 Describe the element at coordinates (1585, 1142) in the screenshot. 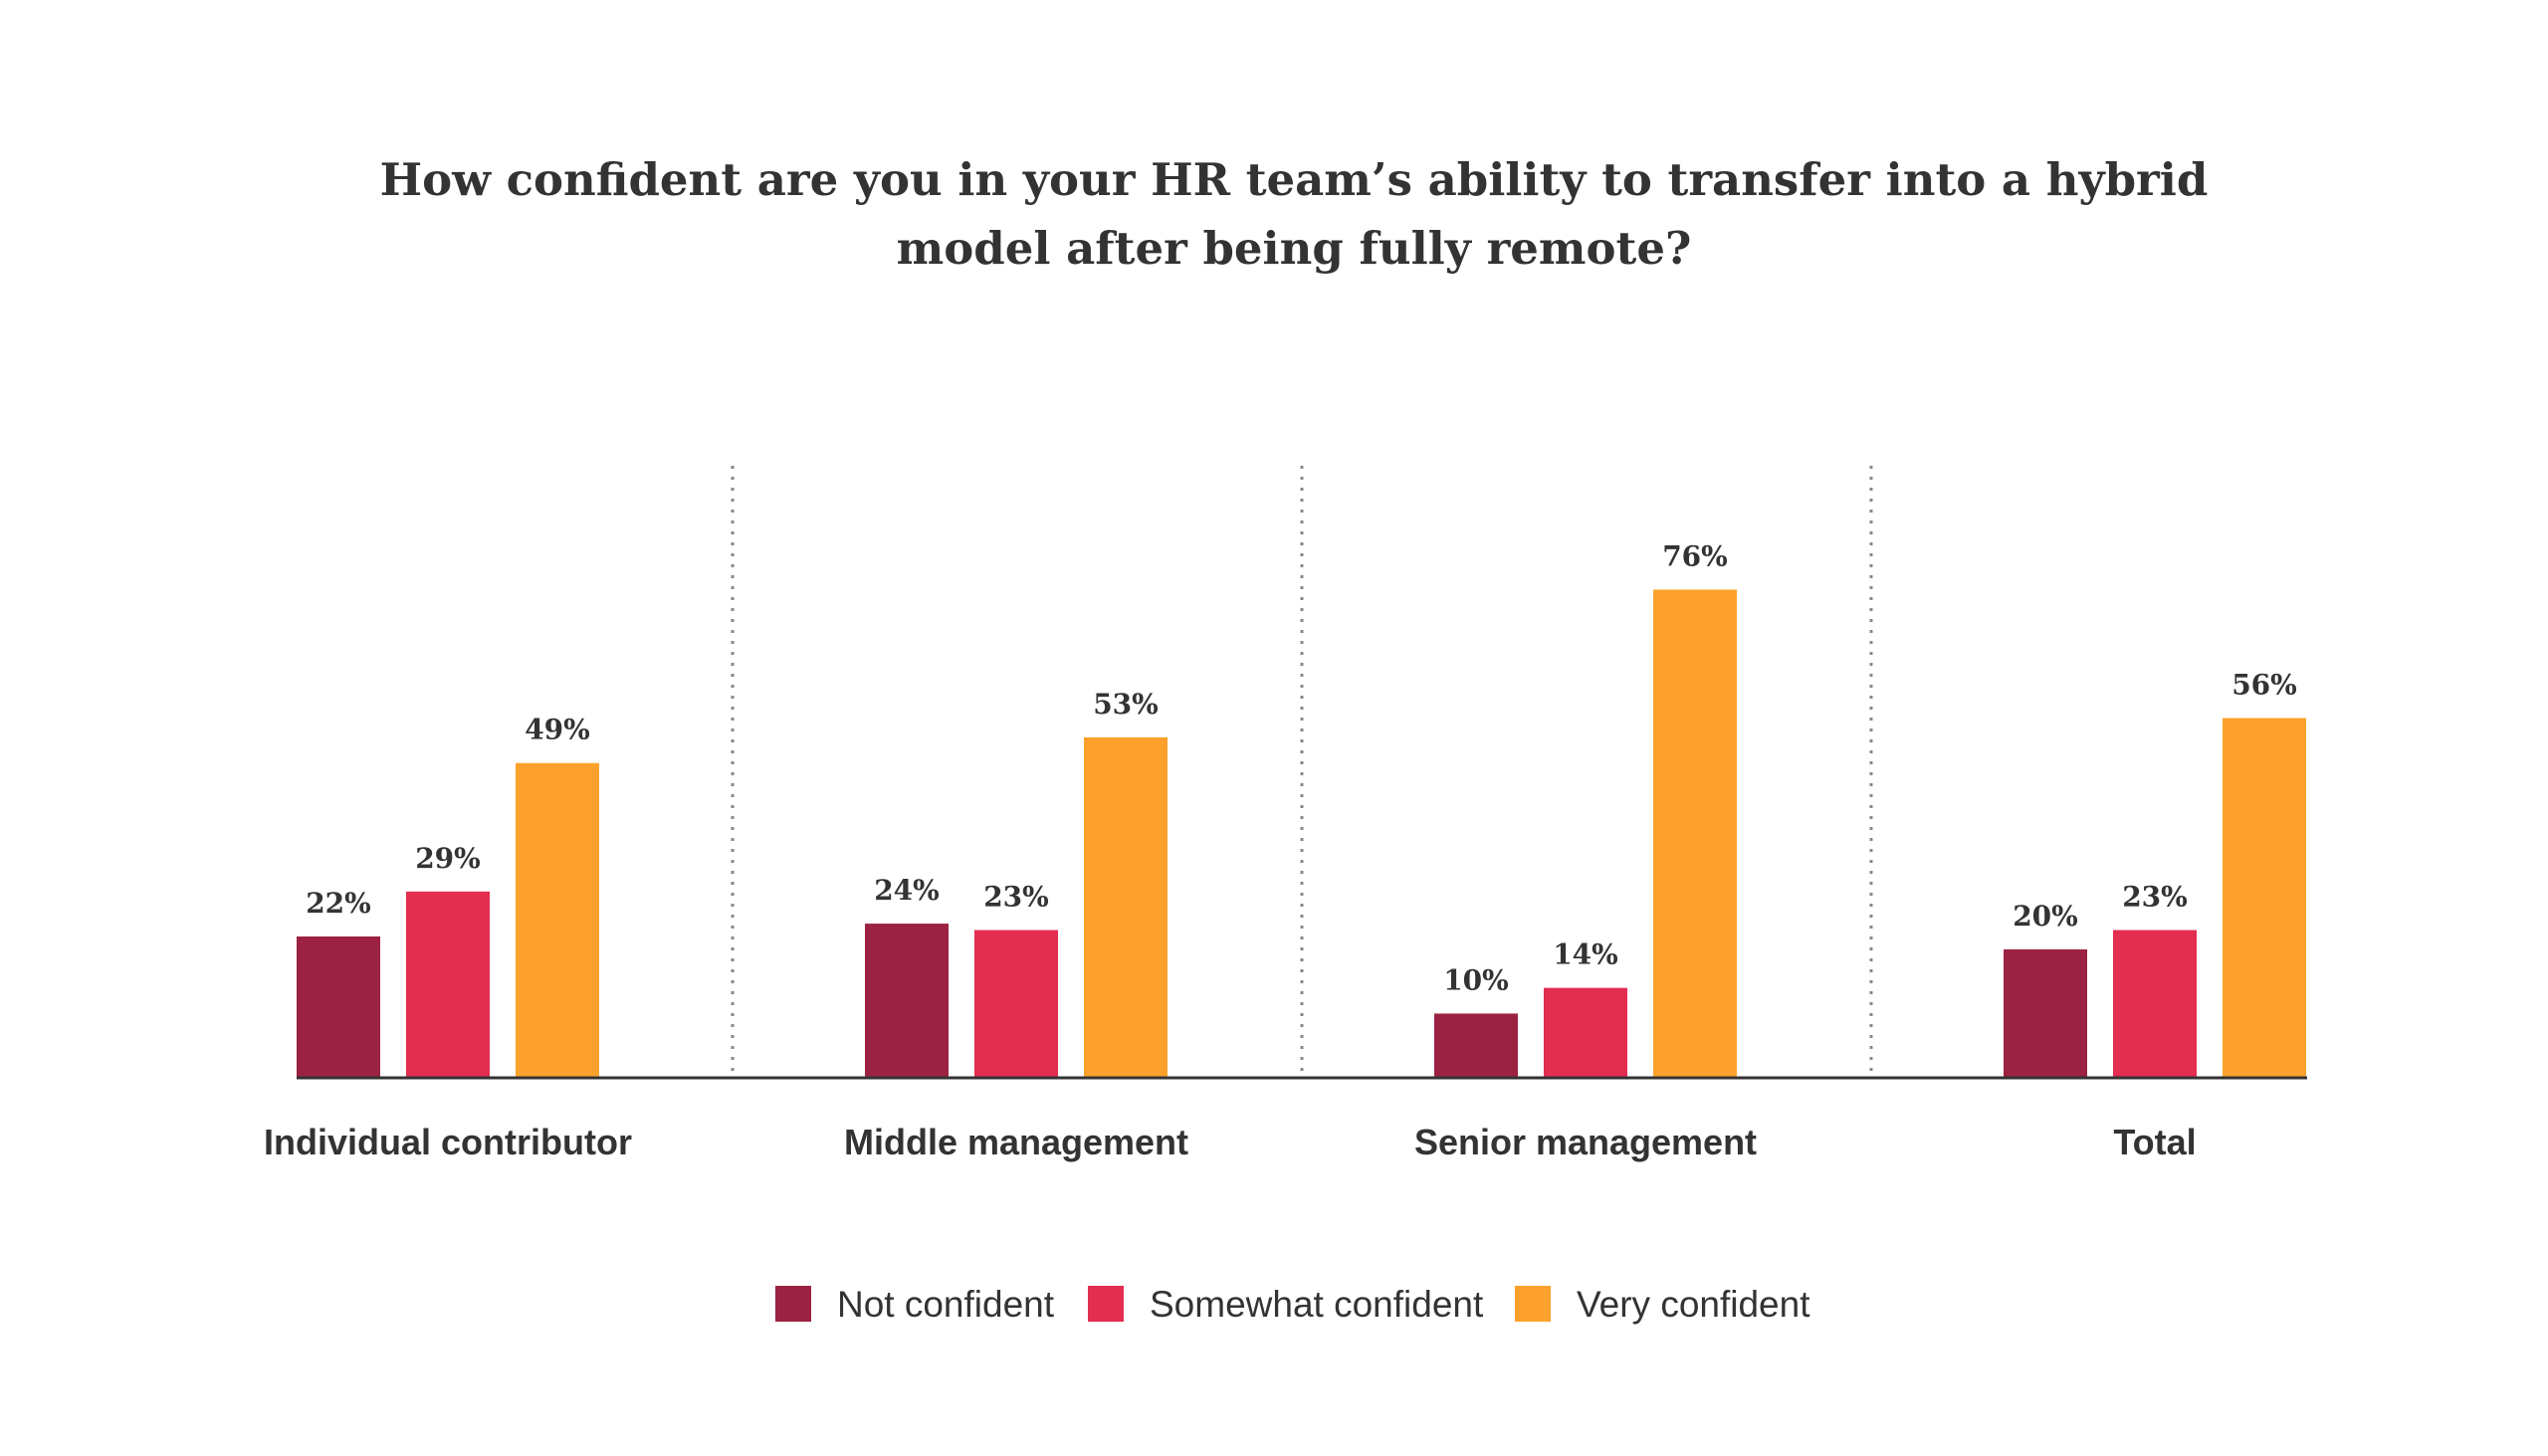

I see `category-label-3: Senior management` at that location.